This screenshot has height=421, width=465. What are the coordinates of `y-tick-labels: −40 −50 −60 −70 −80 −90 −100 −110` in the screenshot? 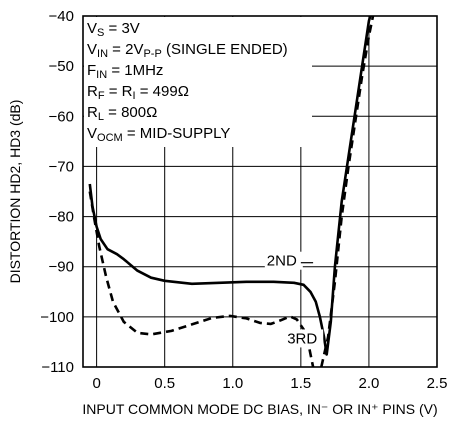 It's located at (57, 192).